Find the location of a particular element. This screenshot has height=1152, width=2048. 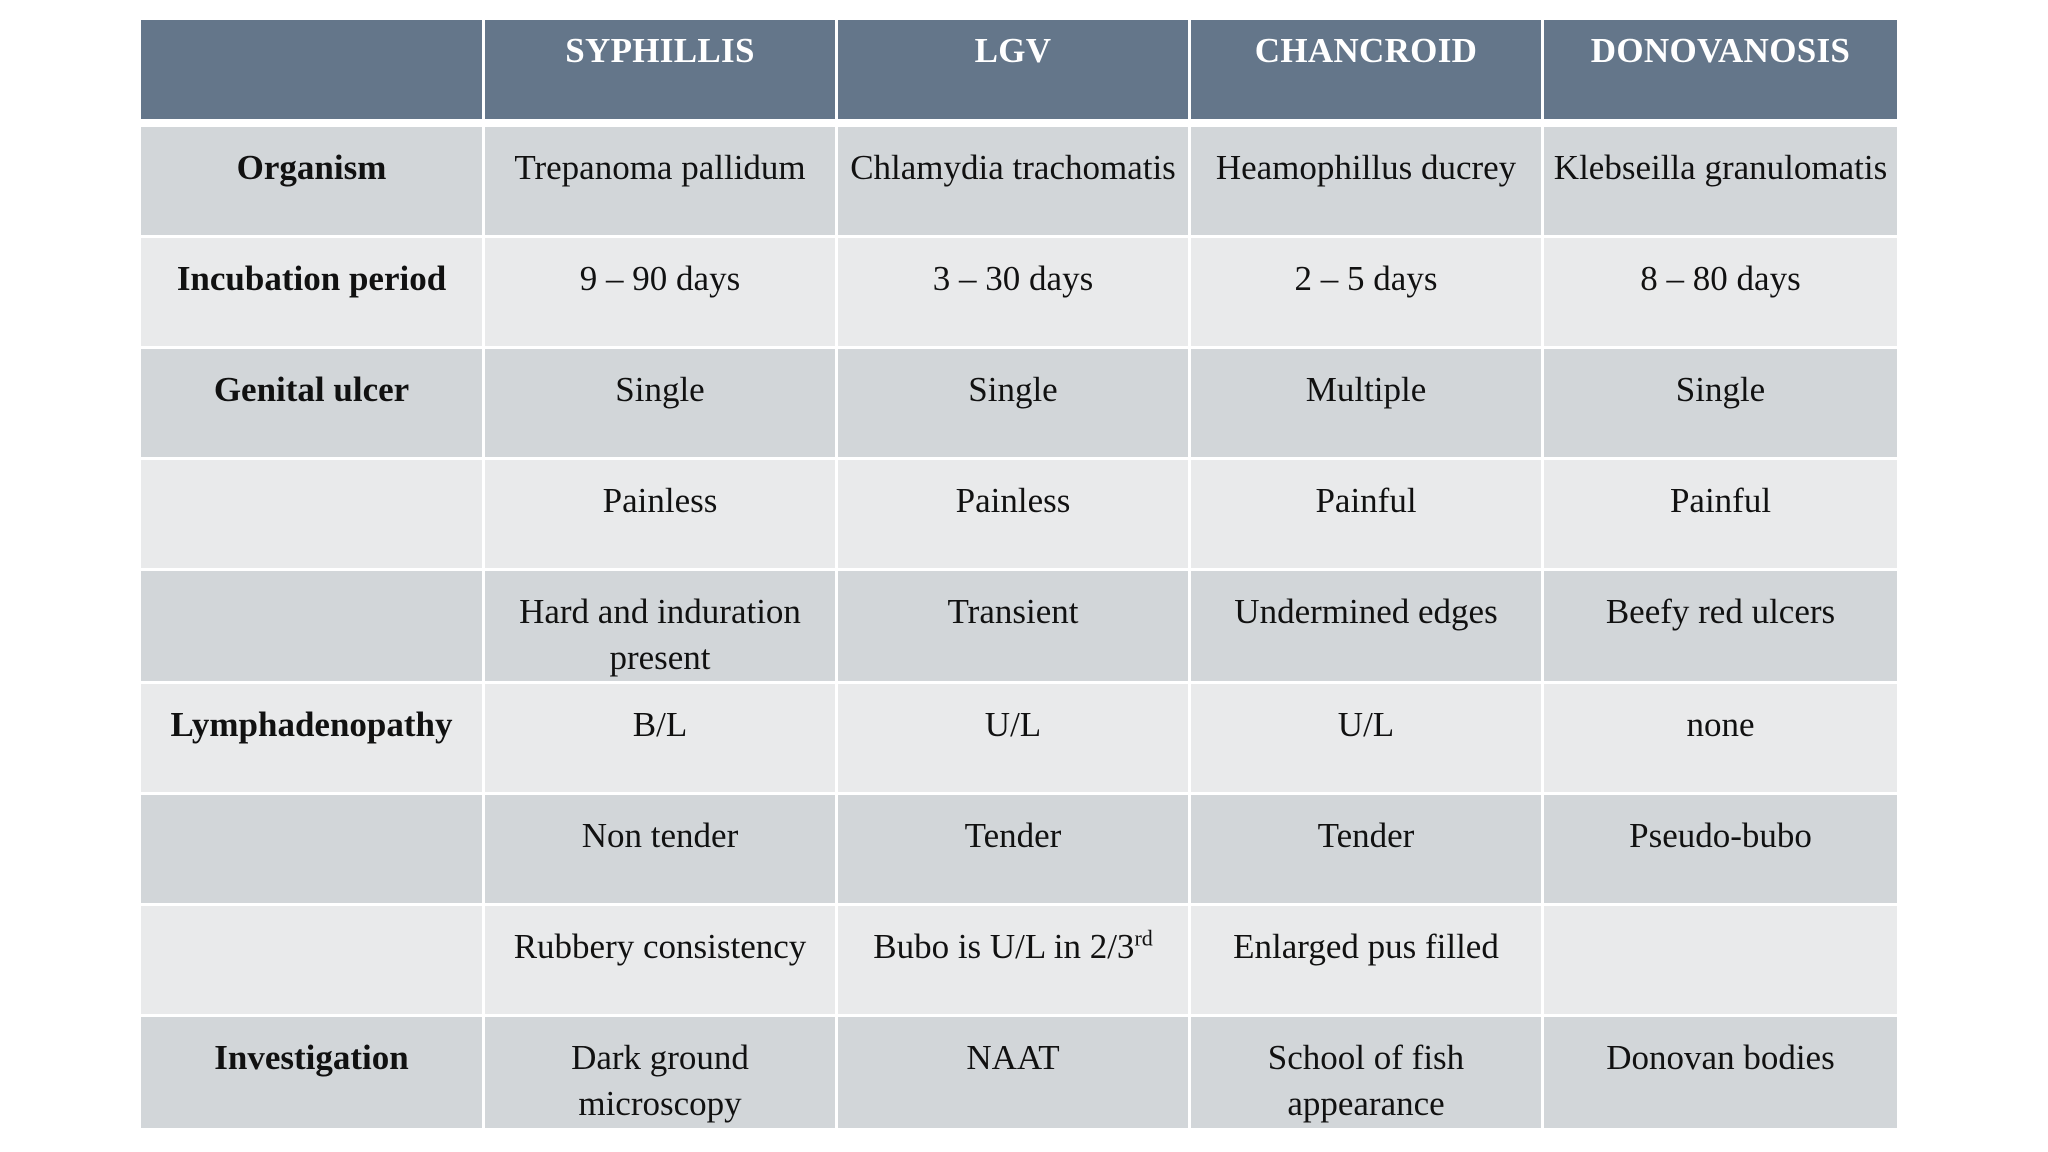

table-cell: Donovan bodies is located at coordinates (1720, 1072).